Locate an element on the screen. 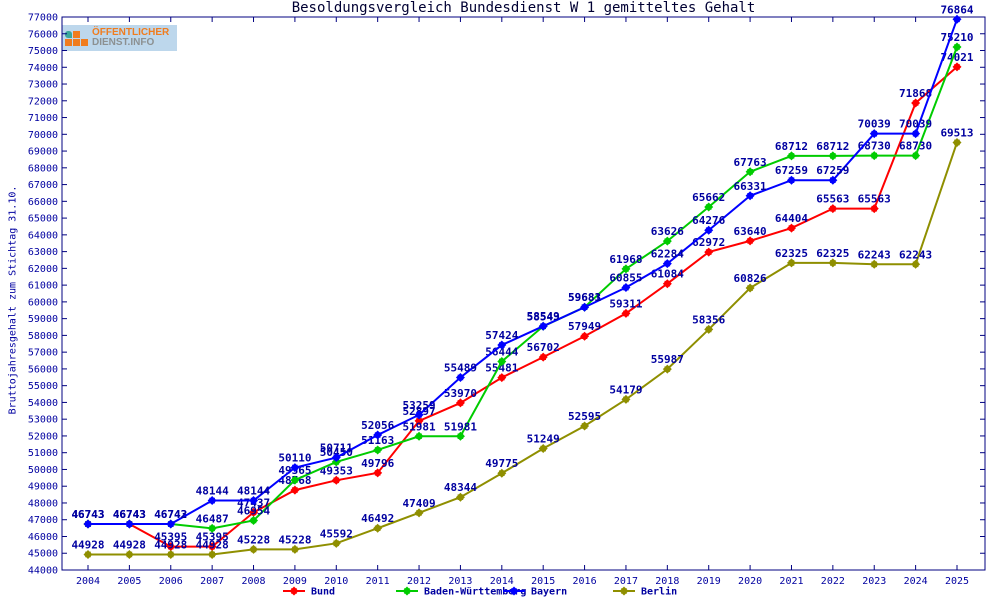 The width and height of the screenshot is (1000, 600). y-tick-label: 55000 is located at coordinates (43, 386).